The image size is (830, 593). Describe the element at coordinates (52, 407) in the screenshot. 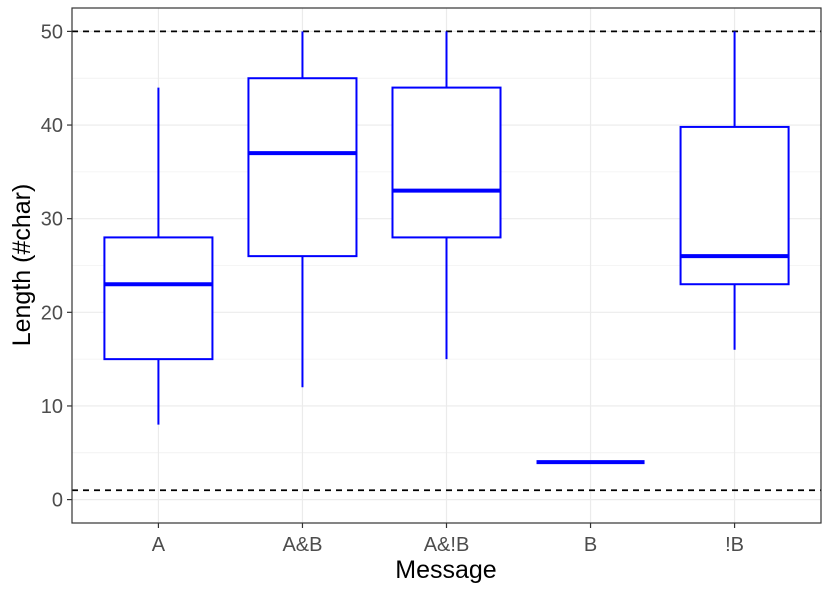

I see `y-tick-label: 10` at that location.